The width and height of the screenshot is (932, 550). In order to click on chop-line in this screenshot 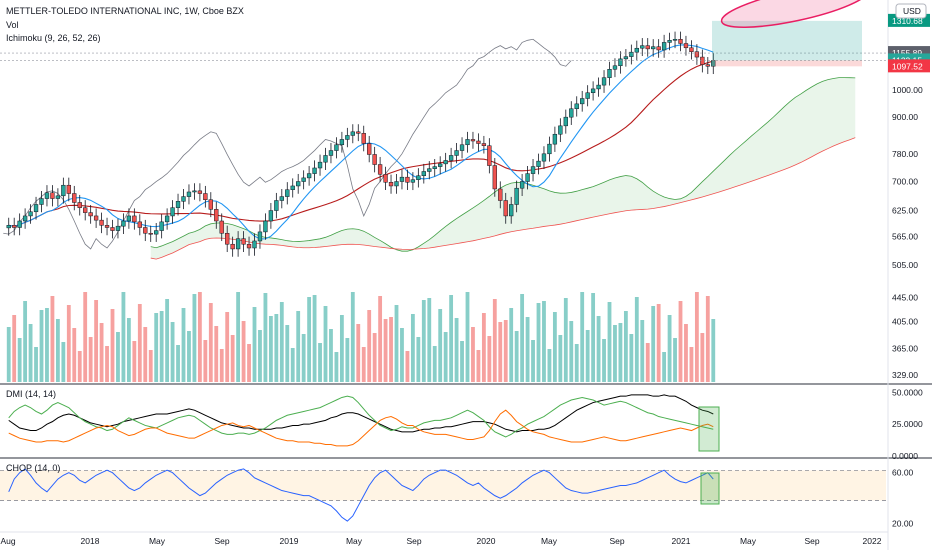, I will do `click(361, 495)`.